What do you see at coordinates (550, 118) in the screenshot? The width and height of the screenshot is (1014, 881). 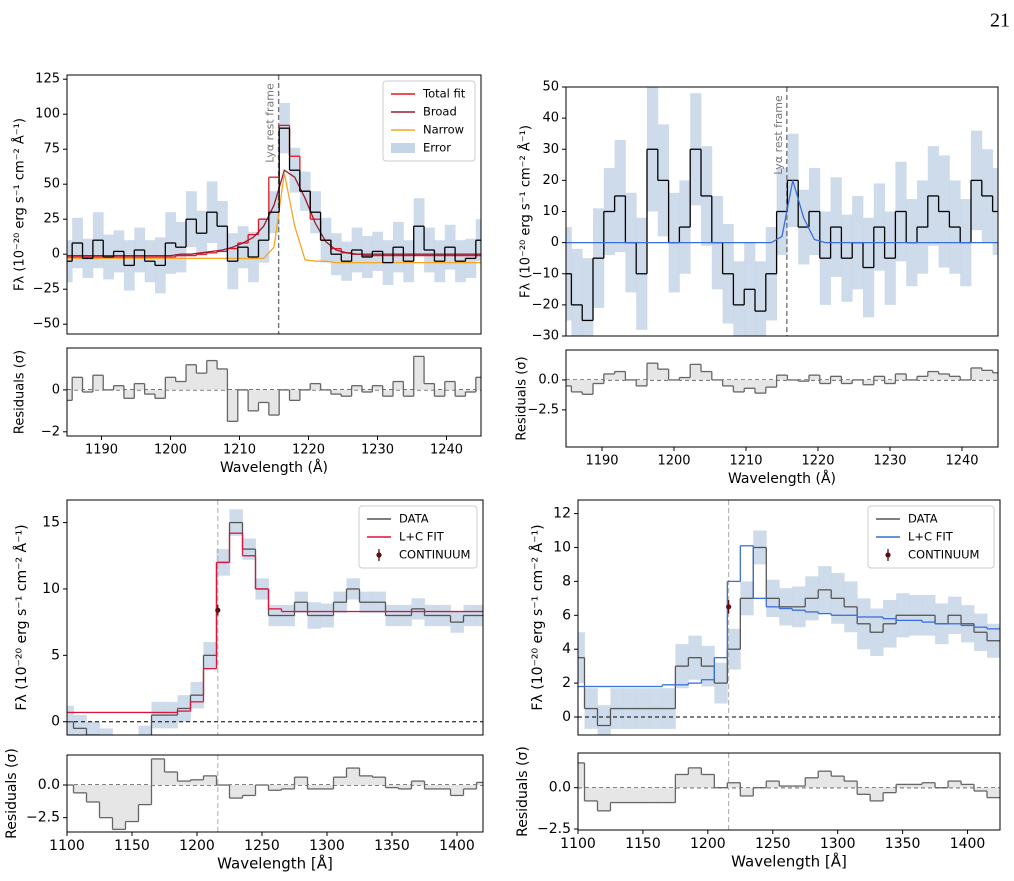 I see `y-tick-label: 40` at bounding box center [550, 118].